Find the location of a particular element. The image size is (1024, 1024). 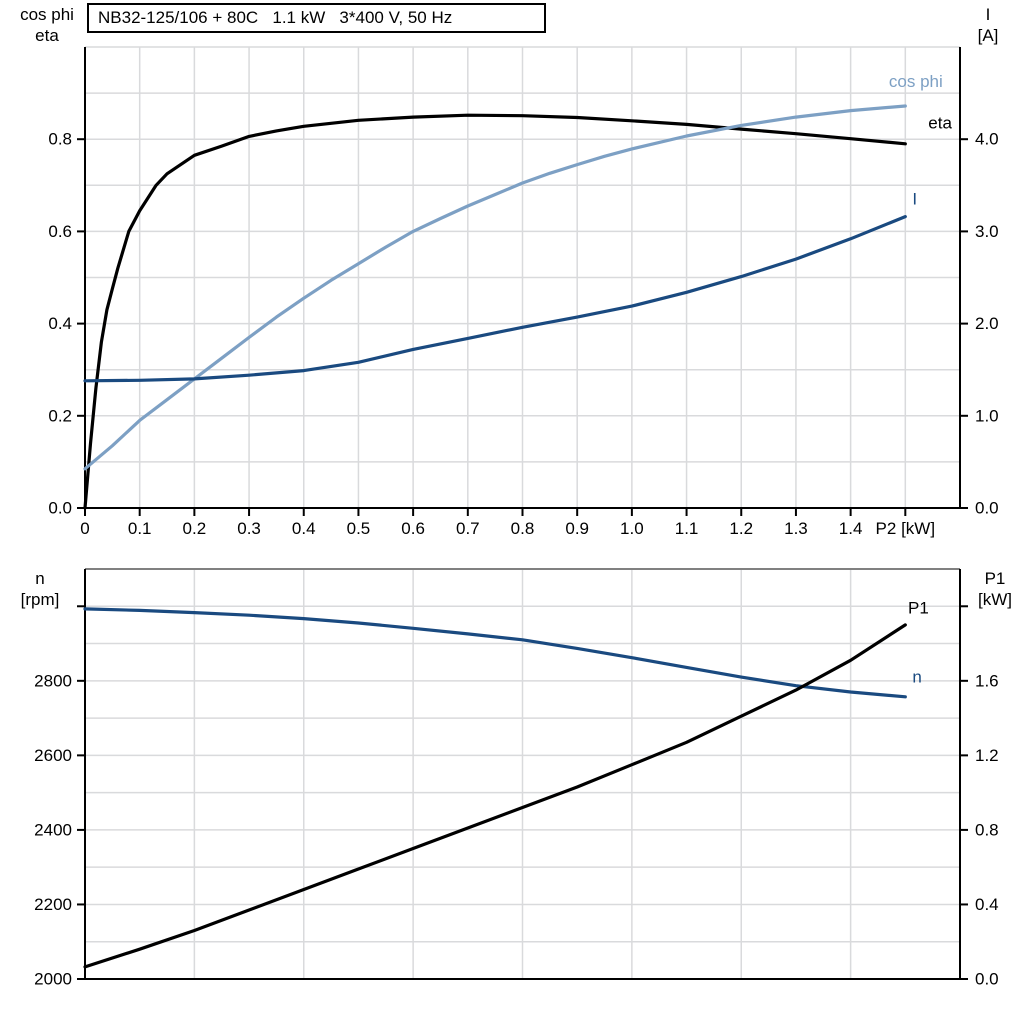

right-tick-label: 1.2 is located at coordinates (987, 755).